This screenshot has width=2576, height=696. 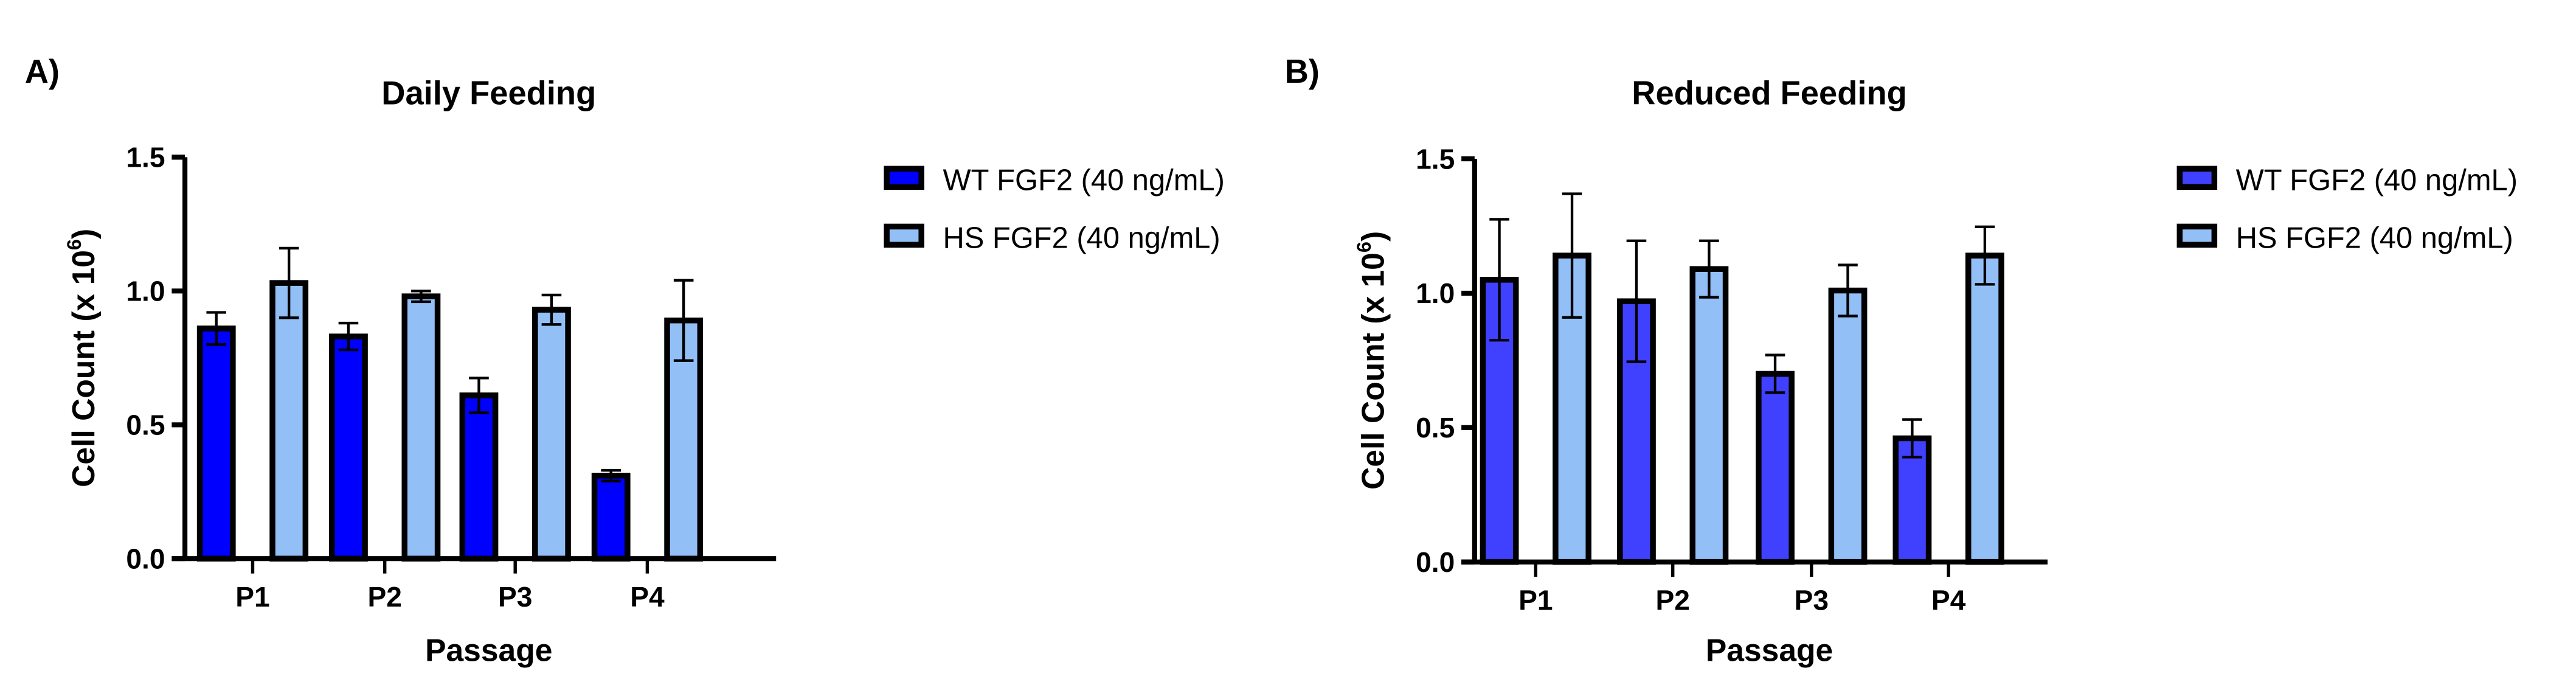 I want to click on chart-title: Reduced Feeding, so click(x=1769, y=93).